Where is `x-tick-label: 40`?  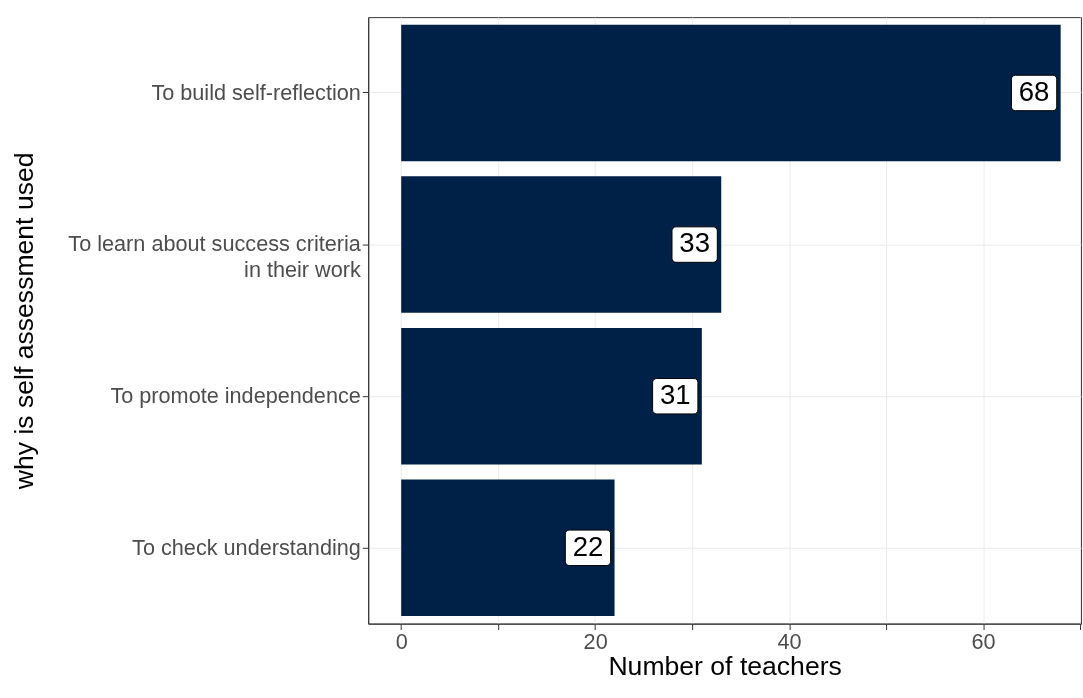 x-tick-label: 40 is located at coordinates (789, 641).